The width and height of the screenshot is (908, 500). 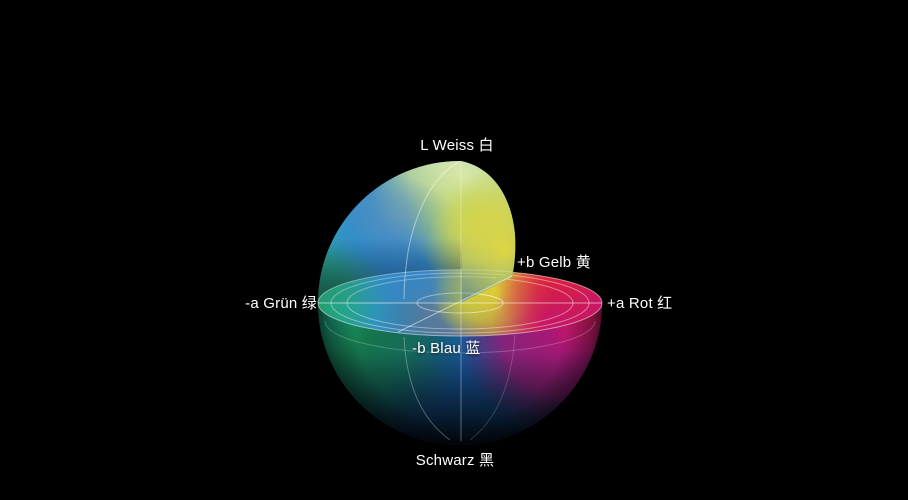 I want to click on label-yellow-axis: +b Gelb 黄, so click(x=554, y=262).